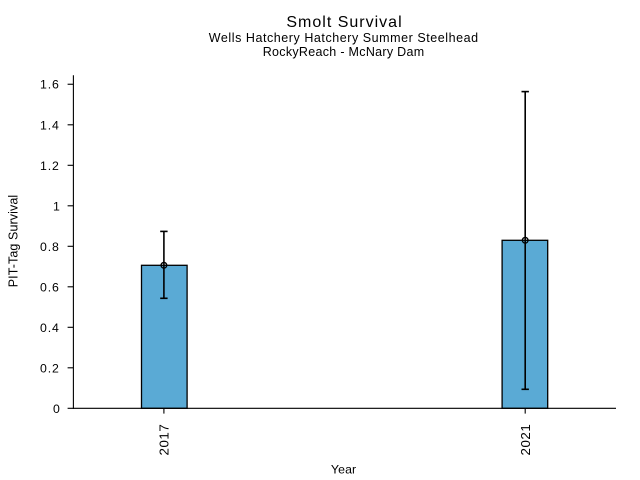 This screenshot has height=480, width=640. What do you see at coordinates (14, 241) in the screenshot?
I see `svg-text: PIT-Tag Survival` at bounding box center [14, 241].